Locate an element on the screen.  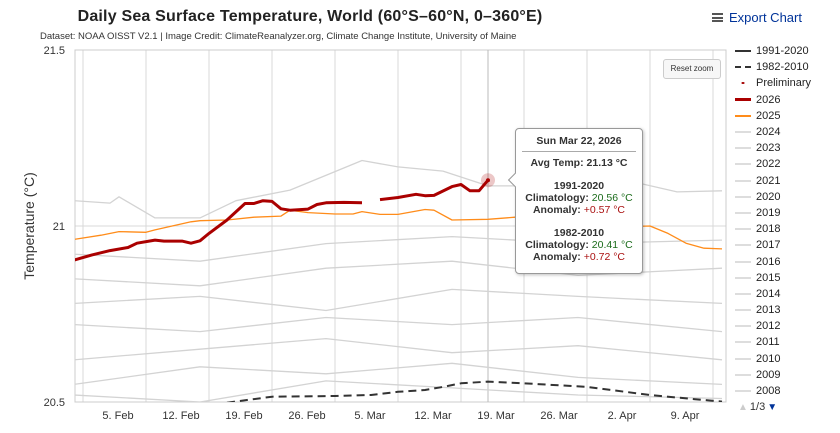
export-chart-button: Export Chart is located at coordinates (757, 17).